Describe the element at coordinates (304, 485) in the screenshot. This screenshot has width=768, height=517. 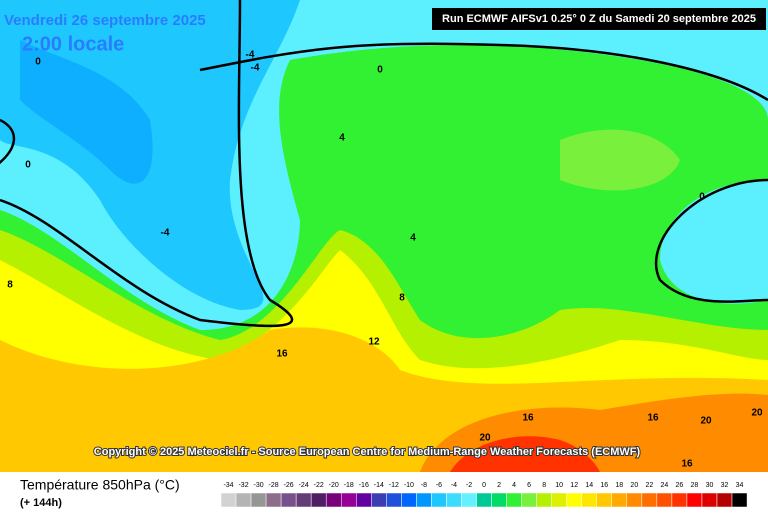
I see `legend-tick: -24` at that location.